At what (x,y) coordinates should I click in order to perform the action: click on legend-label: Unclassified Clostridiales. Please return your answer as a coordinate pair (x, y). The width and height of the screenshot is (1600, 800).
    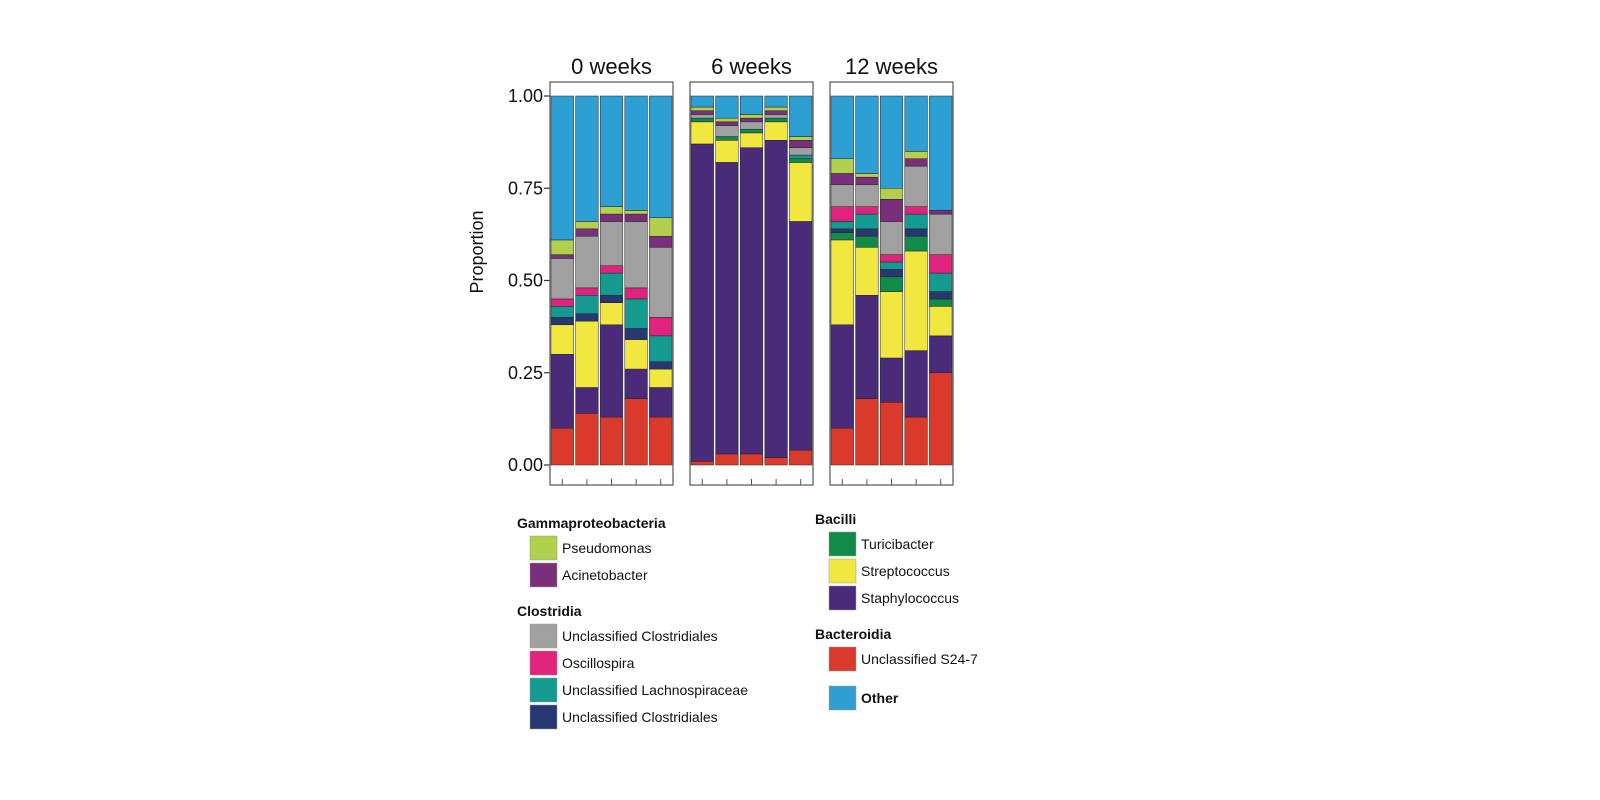
    Looking at the image, I should click on (640, 717).